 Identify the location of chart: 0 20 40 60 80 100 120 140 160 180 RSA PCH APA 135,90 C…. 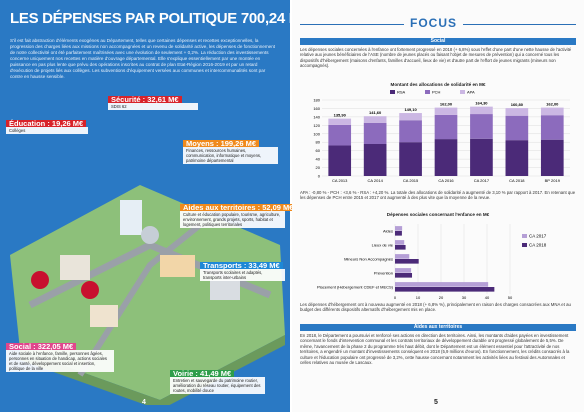
(441, 136).